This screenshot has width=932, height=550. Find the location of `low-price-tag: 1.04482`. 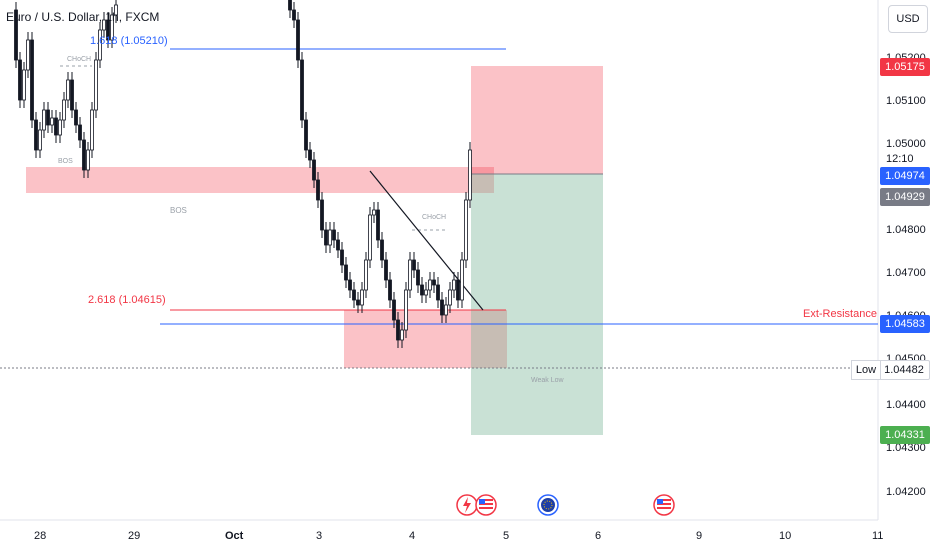

low-price-tag: 1.04482 is located at coordinates (904, 370).